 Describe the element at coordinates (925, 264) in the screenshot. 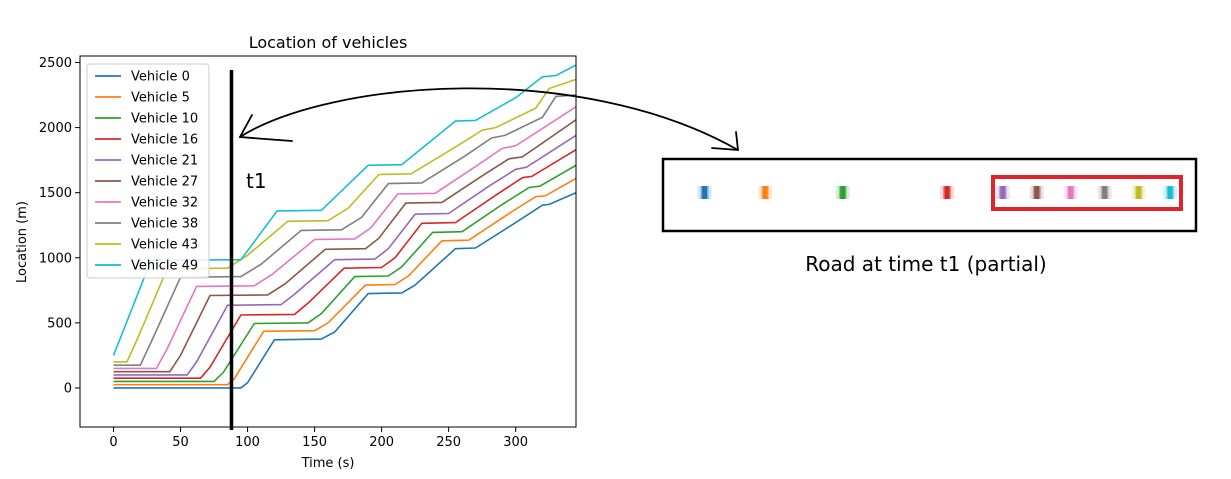

I see `road-caption: Road at time t1 (partial)` at that location.